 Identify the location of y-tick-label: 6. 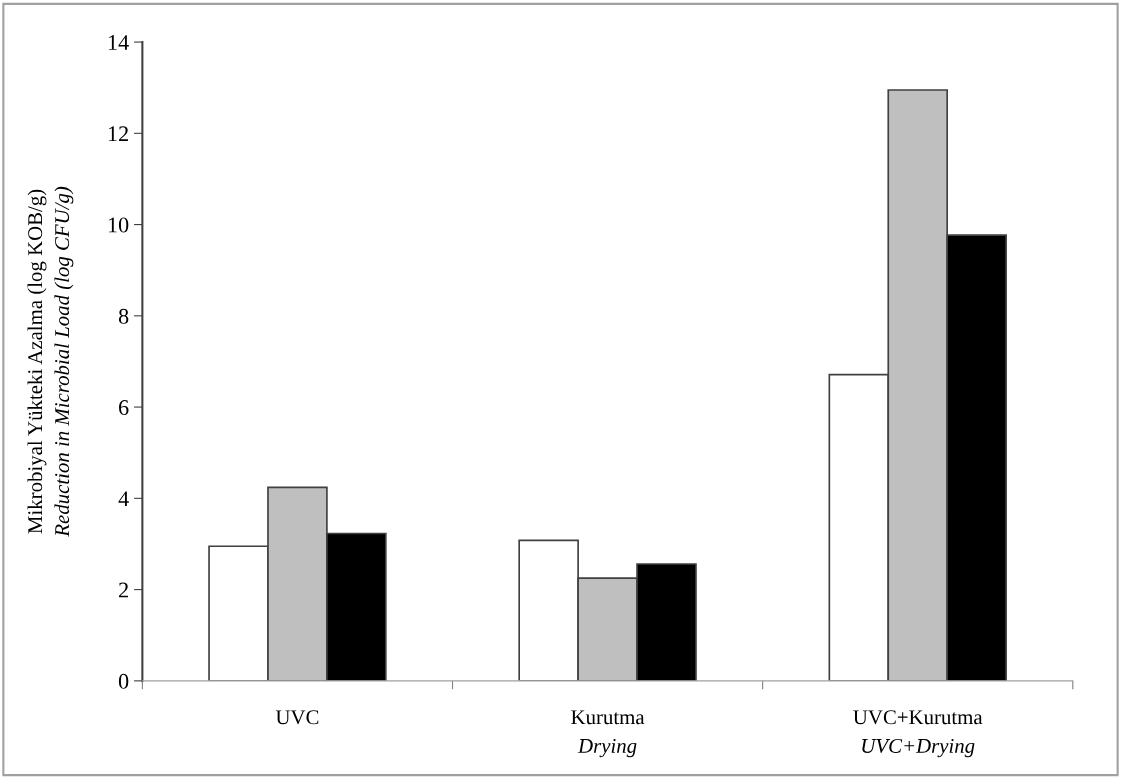
(124, 408).